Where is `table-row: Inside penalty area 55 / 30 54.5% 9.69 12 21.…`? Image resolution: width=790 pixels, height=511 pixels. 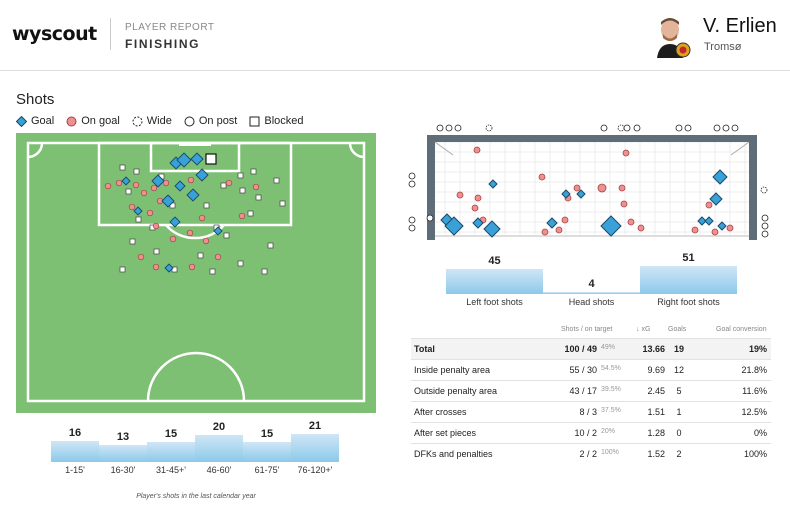 table-row: Inside penalty area 55 / 30 54.5% 9.69 12 21.… is located at coordinates (591, 369).